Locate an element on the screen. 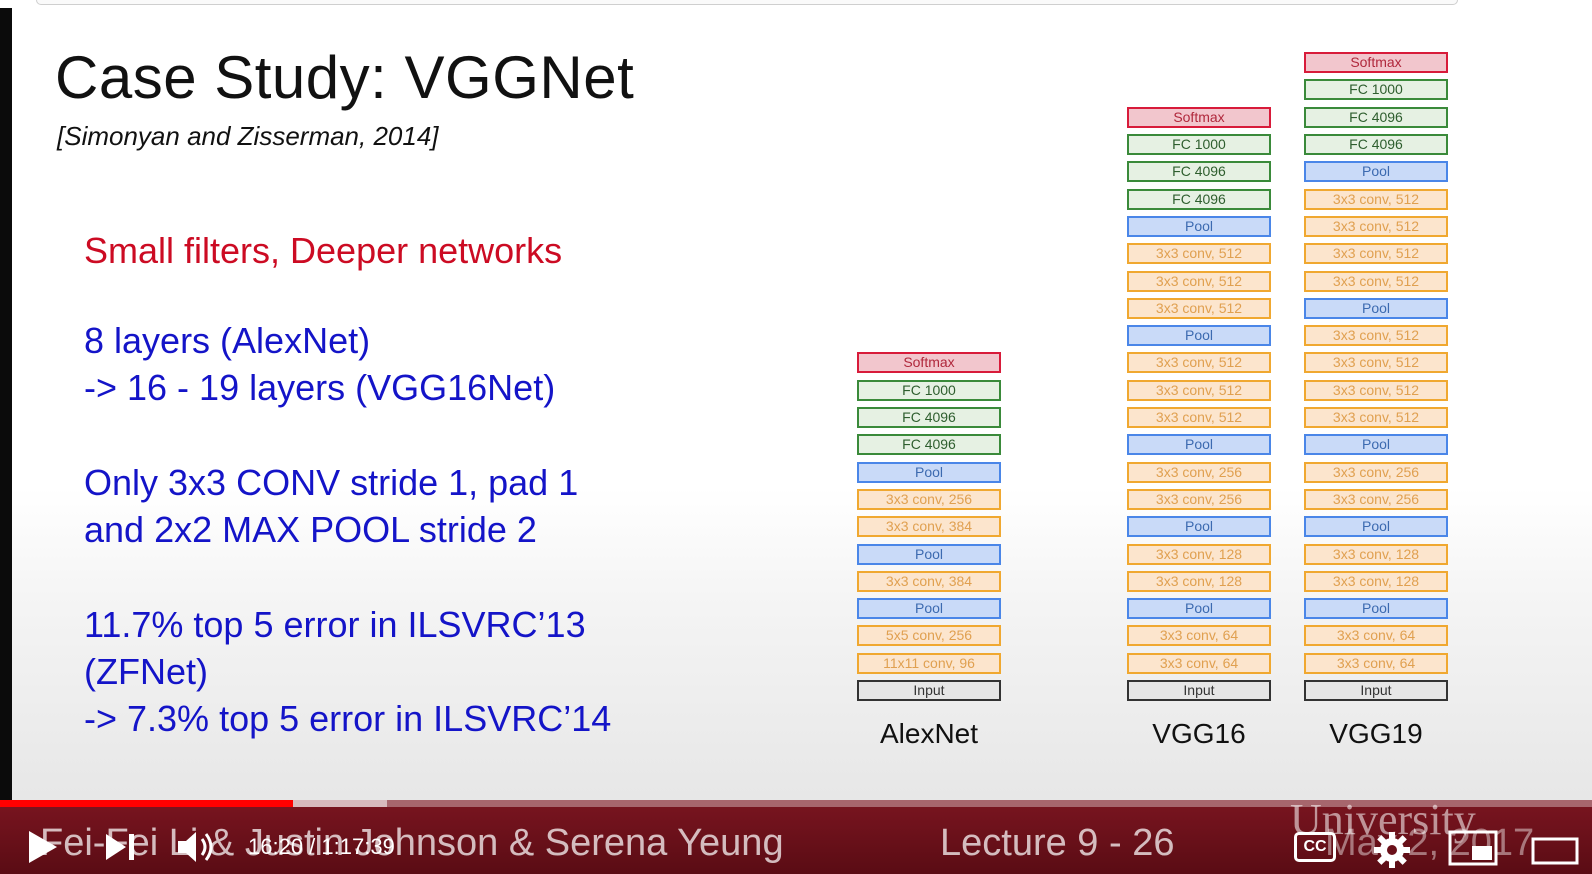 The height and width of the screenshot is (874, 1592). layer-box-conv: 11x11 conv, 96 is located at coordinates (929, 663).